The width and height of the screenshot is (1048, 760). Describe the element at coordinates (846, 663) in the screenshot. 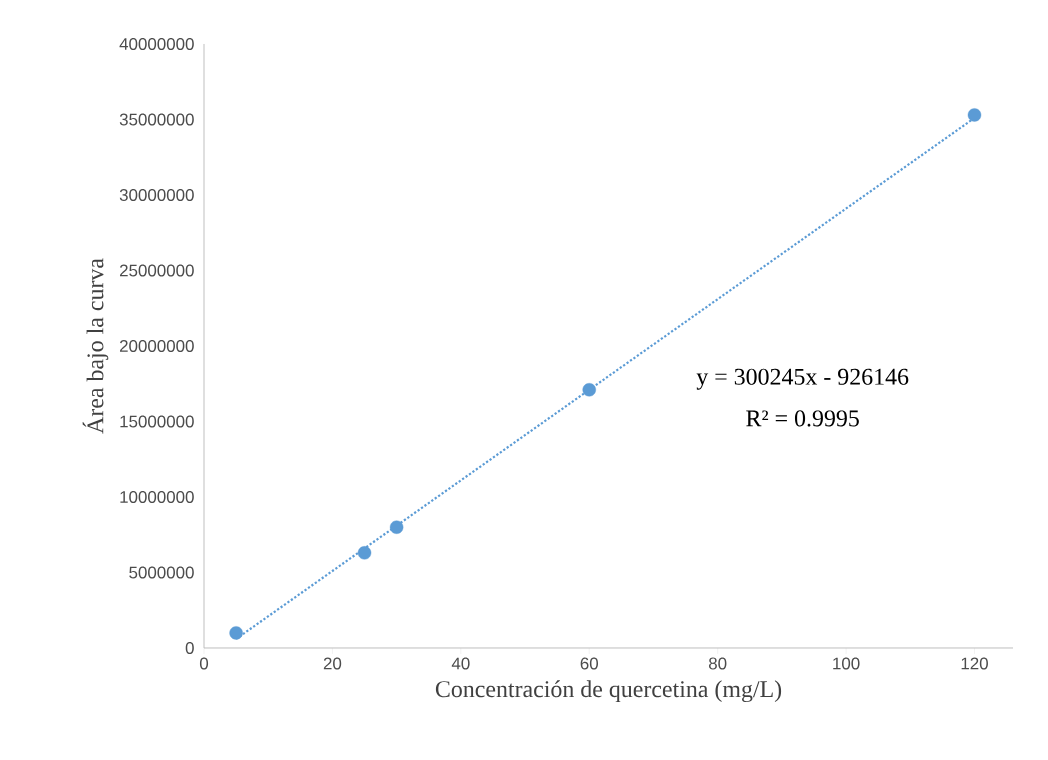

I see `x-tick-label: 100` at that location.